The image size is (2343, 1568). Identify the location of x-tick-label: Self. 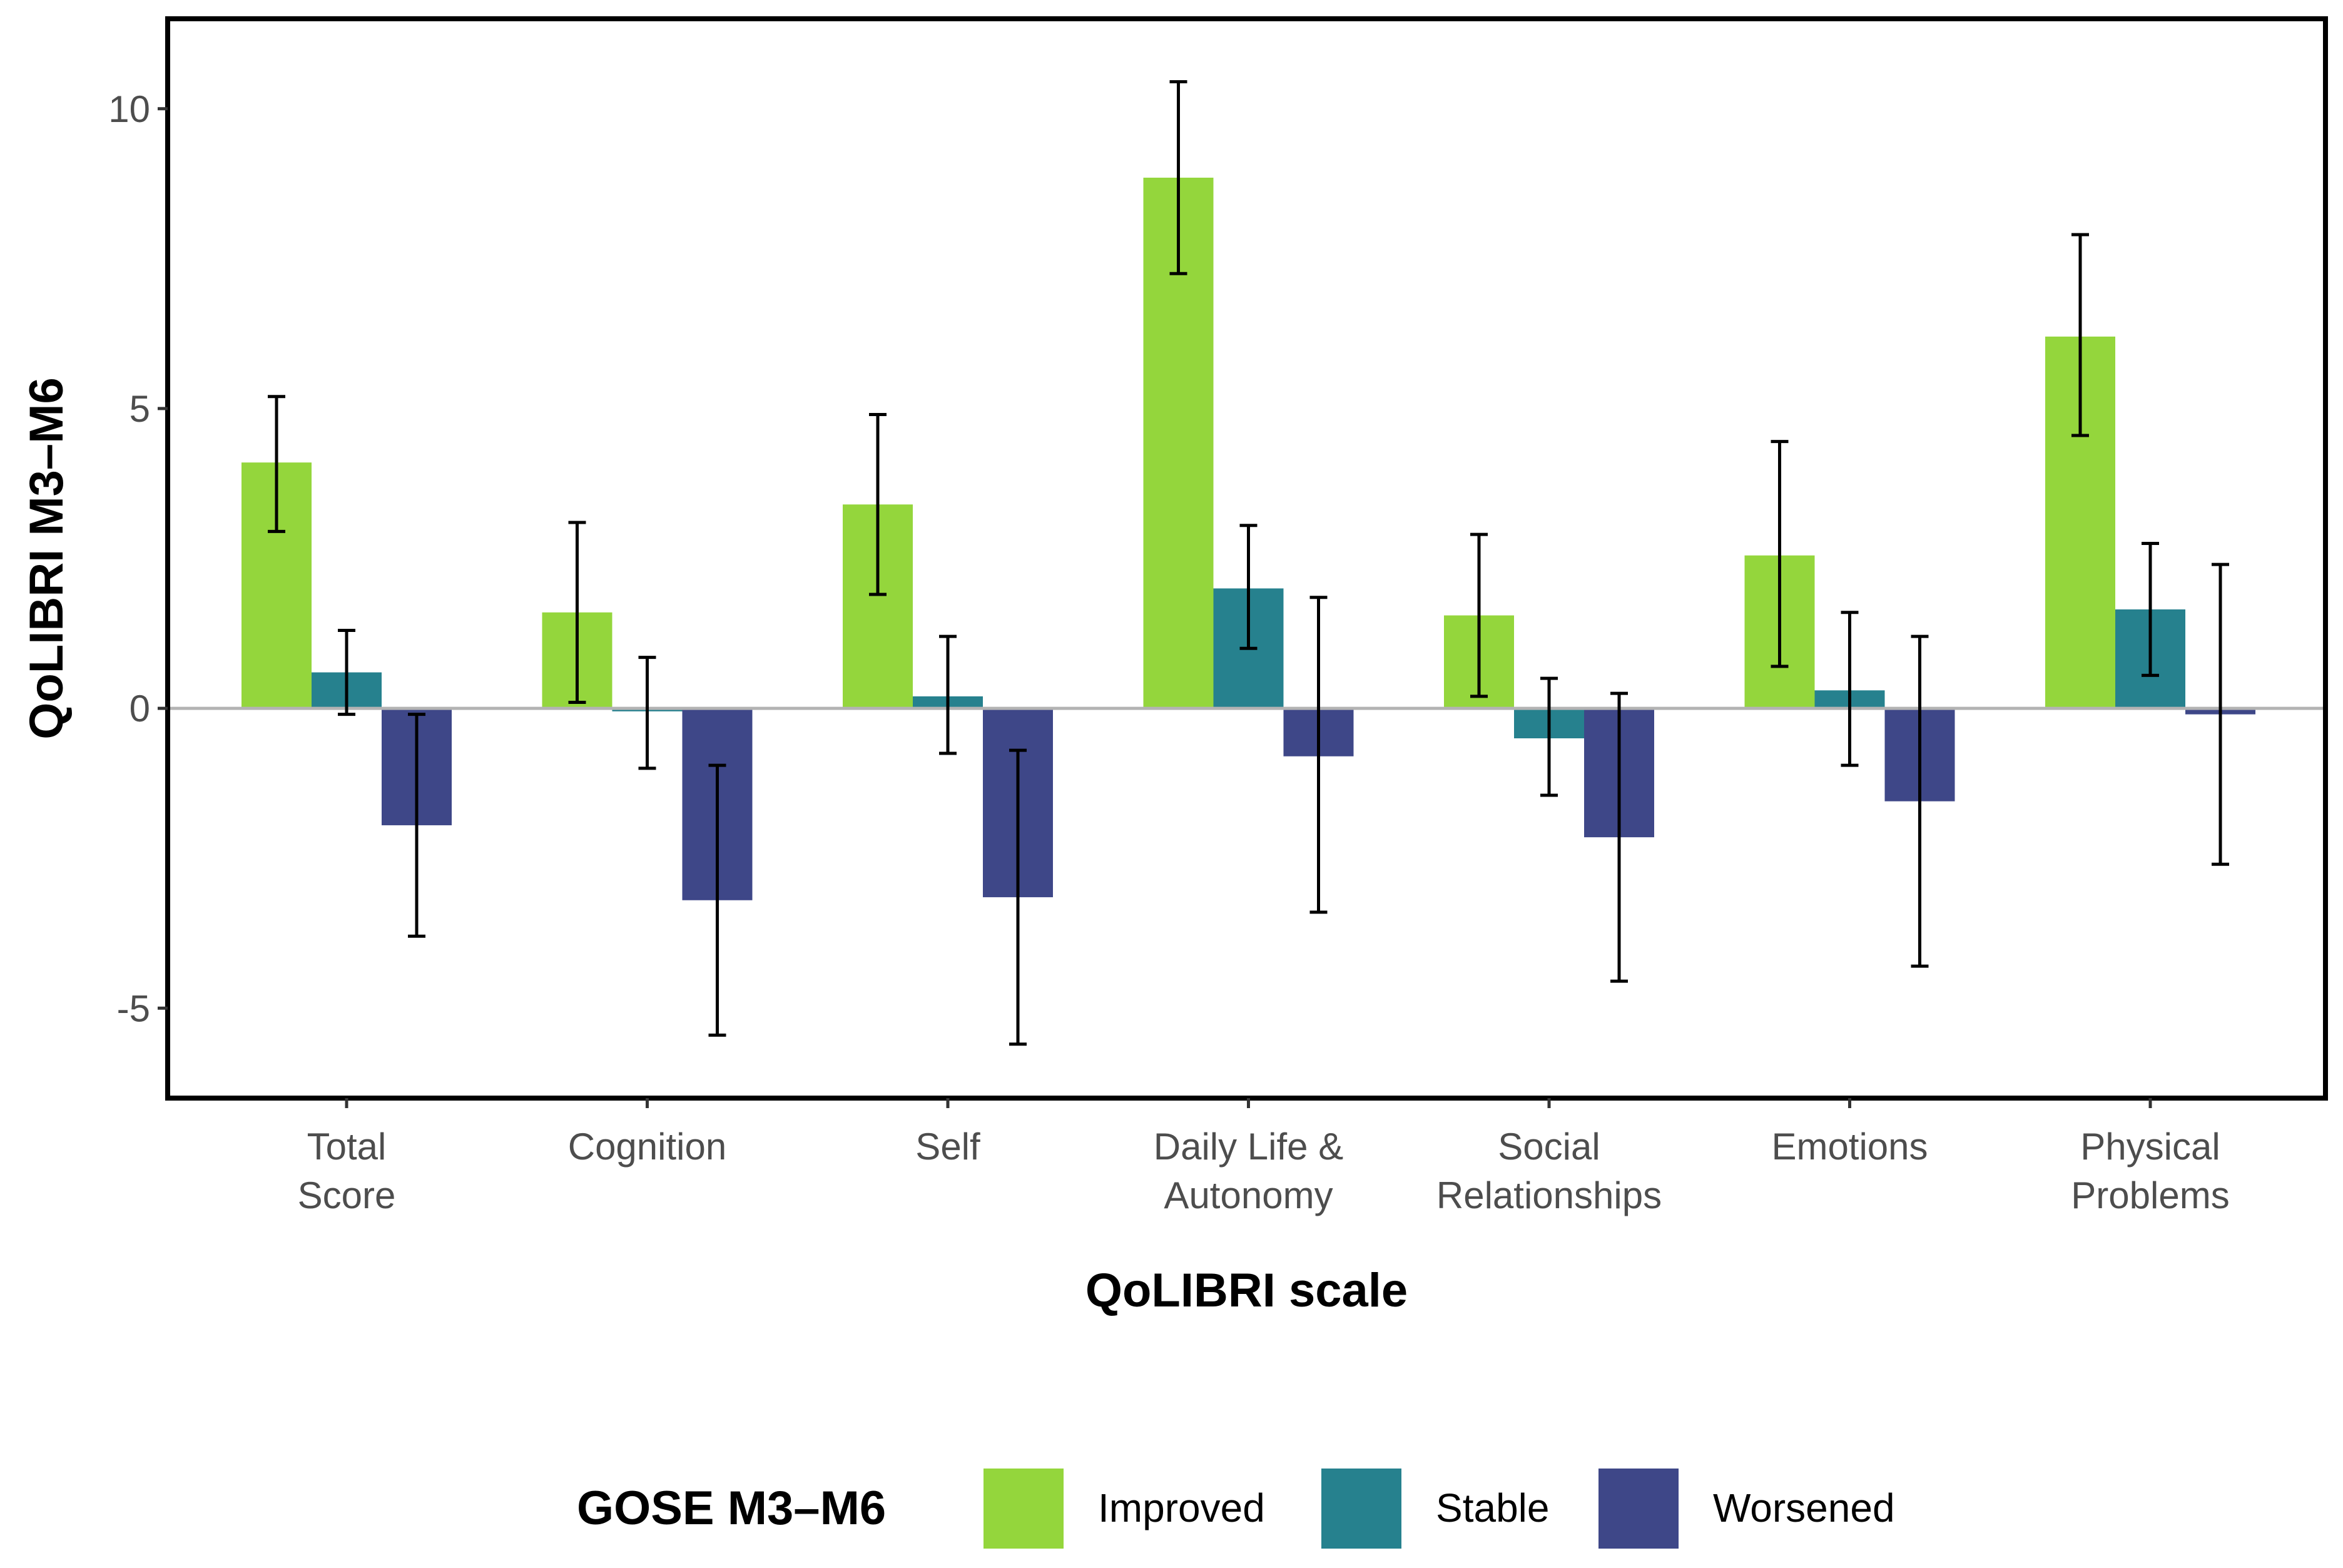
(947, 1147).